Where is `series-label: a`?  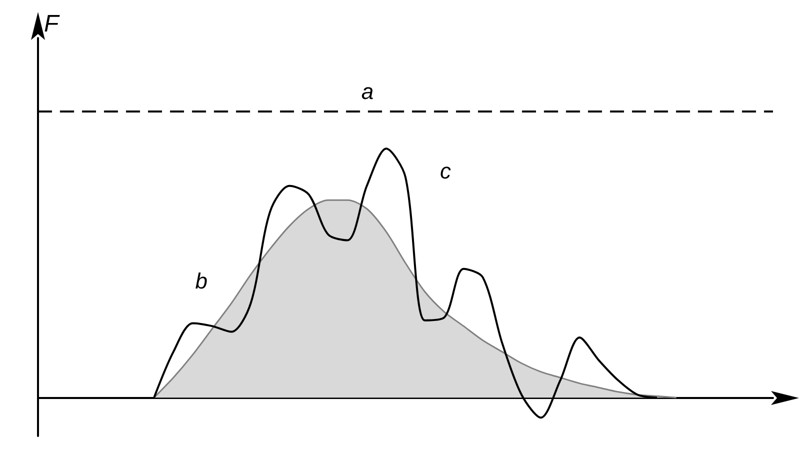 series-label: a is located at coordinates (367, 91).